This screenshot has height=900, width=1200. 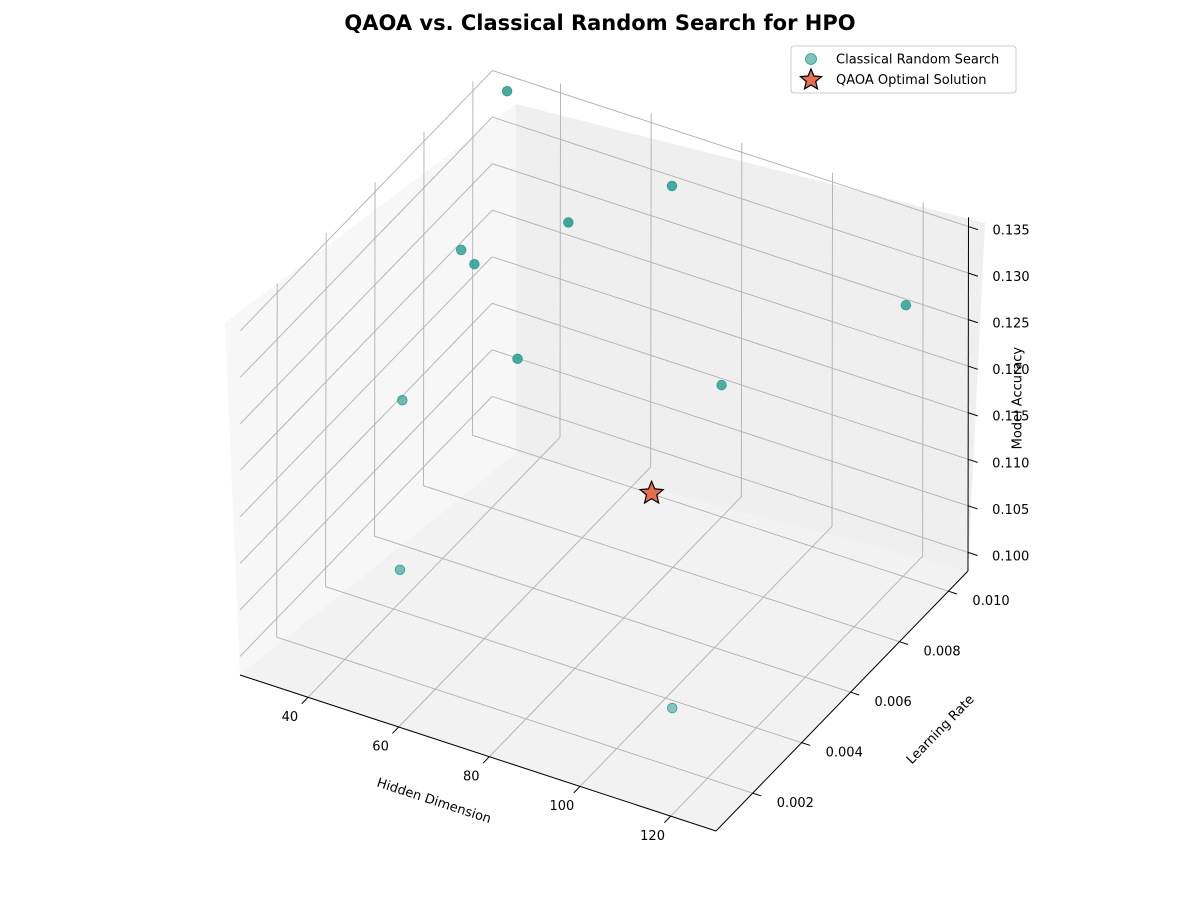 I want to click on z-tick-label: 0.120, so click(x=1010, y=370).